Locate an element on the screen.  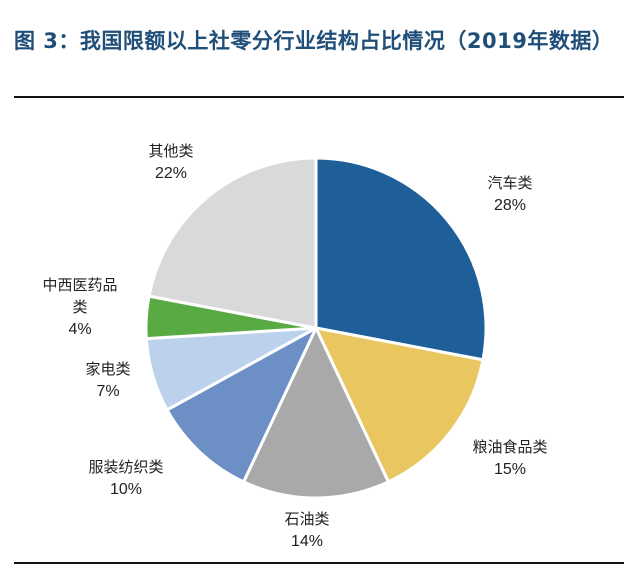
slice-label-5-0: 中西医药品 is located at coordinates (79, 285).